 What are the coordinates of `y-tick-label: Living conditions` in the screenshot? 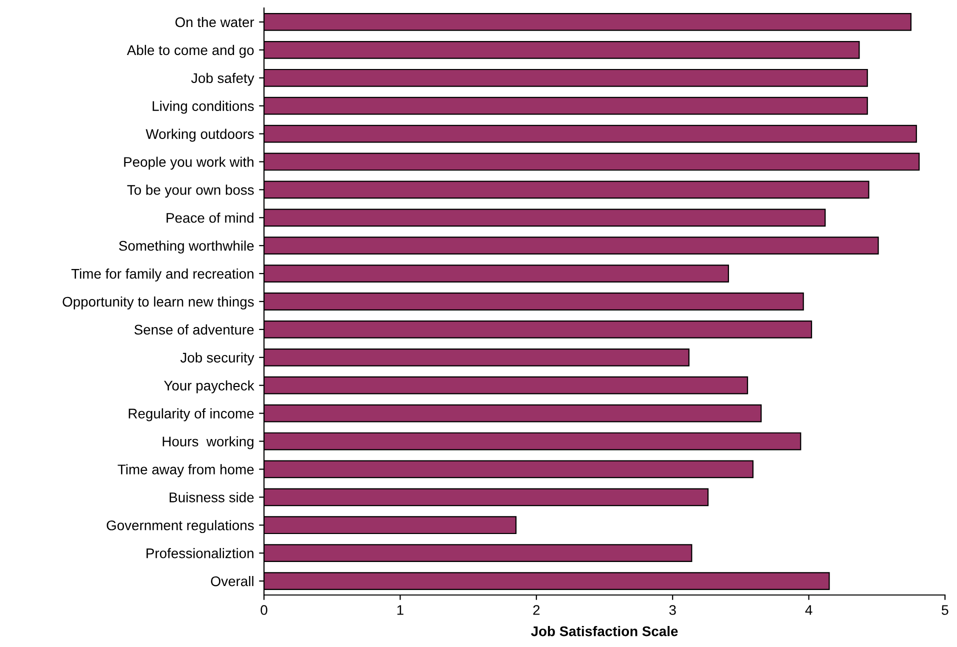 It's located at (203, 107).